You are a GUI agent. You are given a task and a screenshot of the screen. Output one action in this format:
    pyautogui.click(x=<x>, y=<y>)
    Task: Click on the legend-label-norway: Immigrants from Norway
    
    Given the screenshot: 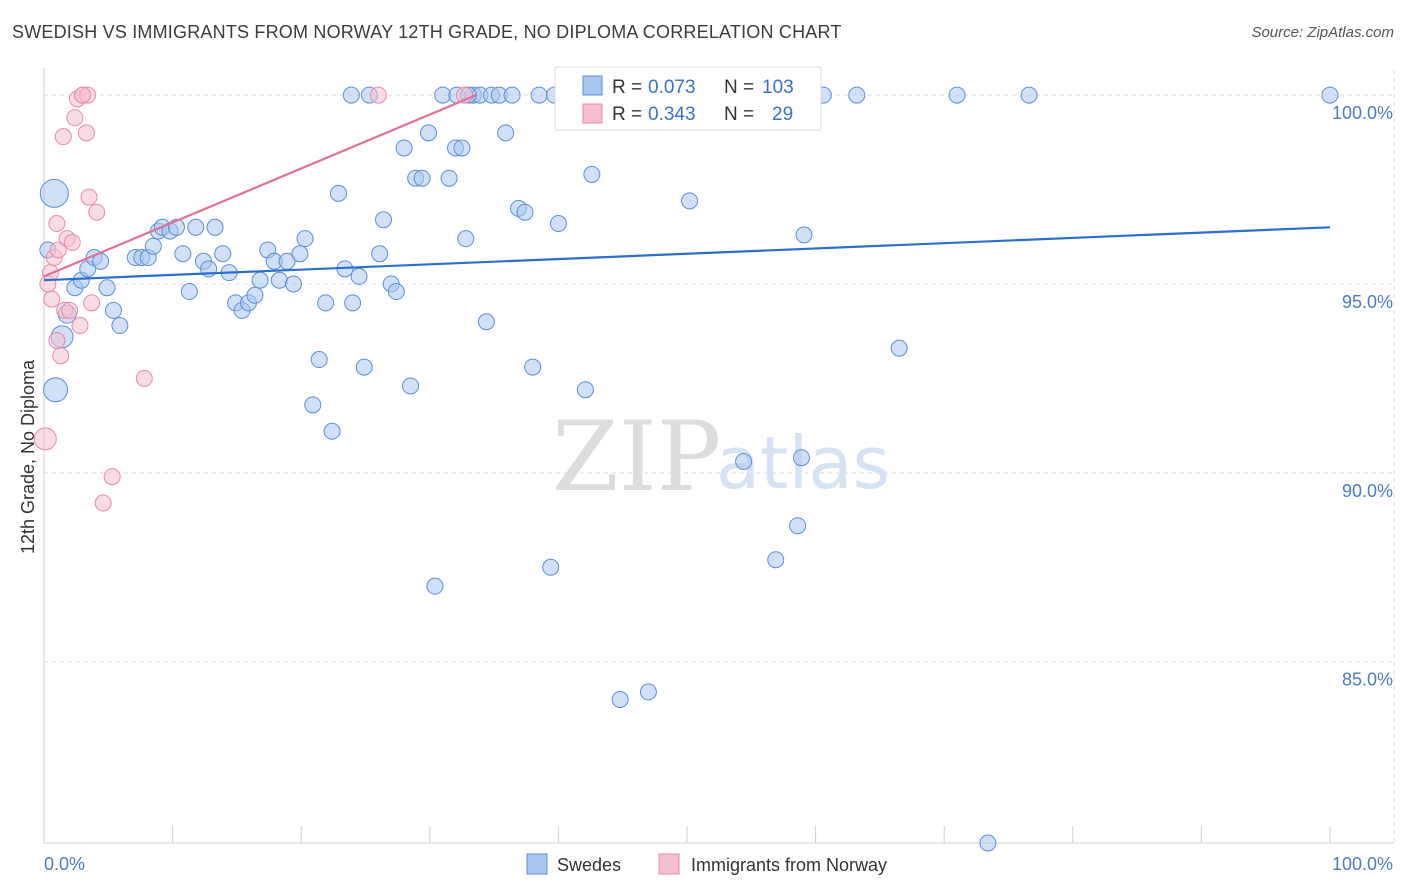 What is the action you would take?
    pyautogui.click(x=789, y=865)
    